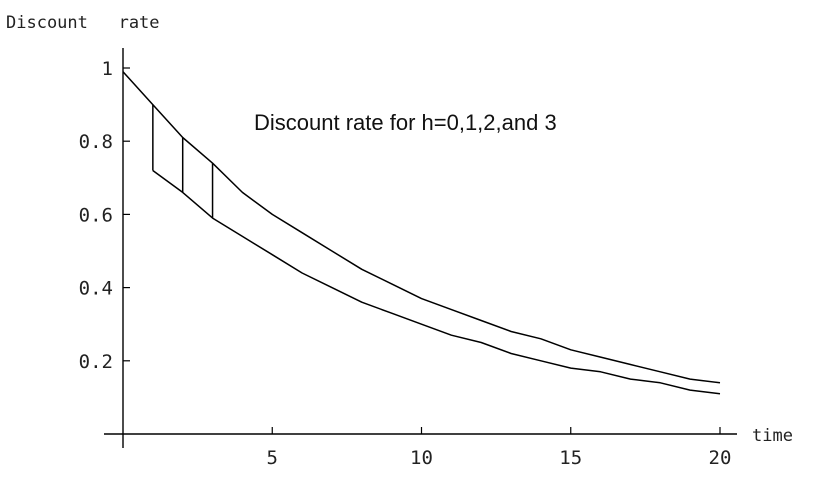 The height and width of the screenshot is (479, 821). What do you see at coordinates (107, 69) in the screenshot?
I see `y-tick-label: 1` at bounding box center [107, 69].